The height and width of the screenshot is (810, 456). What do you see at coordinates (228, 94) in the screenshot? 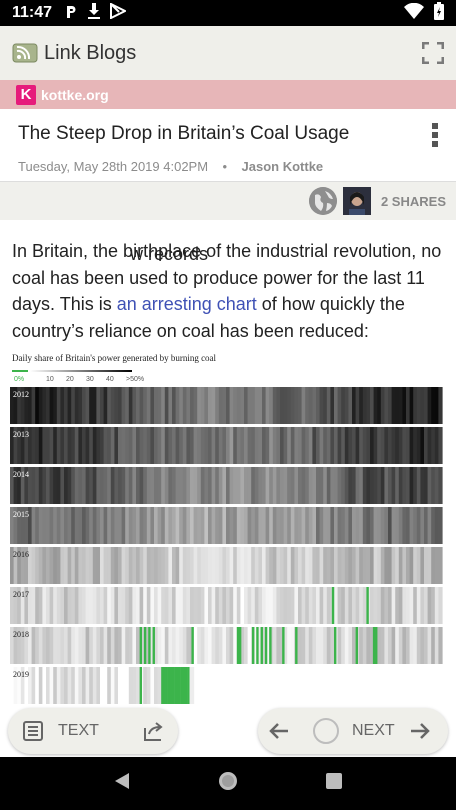
I see `source-bar: K kottke.org` at bounding box center [228, 94].